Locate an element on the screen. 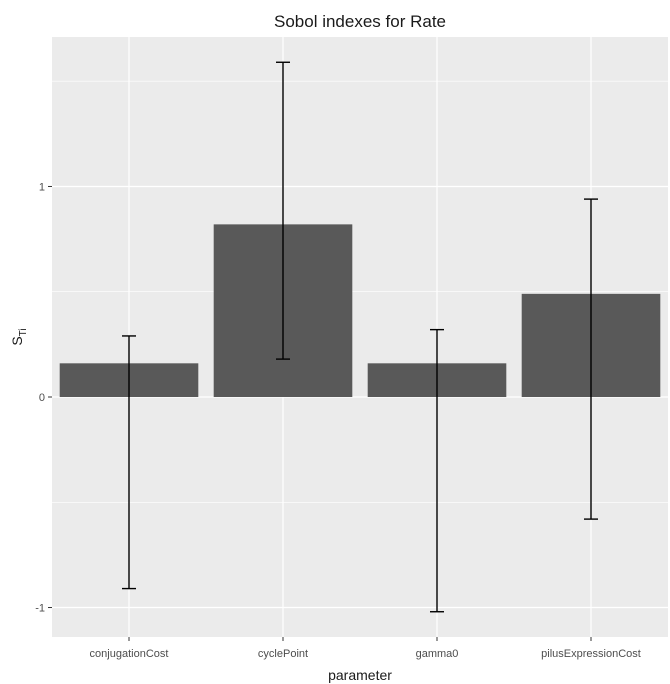 This screenshot has width=670, height=684. y-tick-label: -1 is located at coordinates (40, 609).